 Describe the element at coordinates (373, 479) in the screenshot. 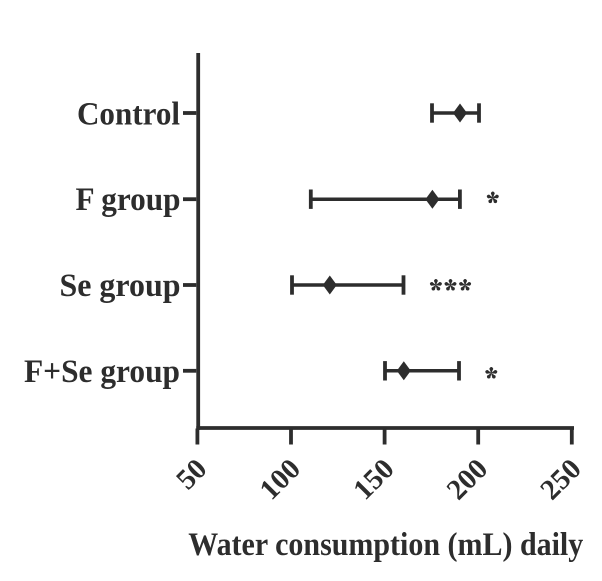

I see `svg-text: 150` at that location.